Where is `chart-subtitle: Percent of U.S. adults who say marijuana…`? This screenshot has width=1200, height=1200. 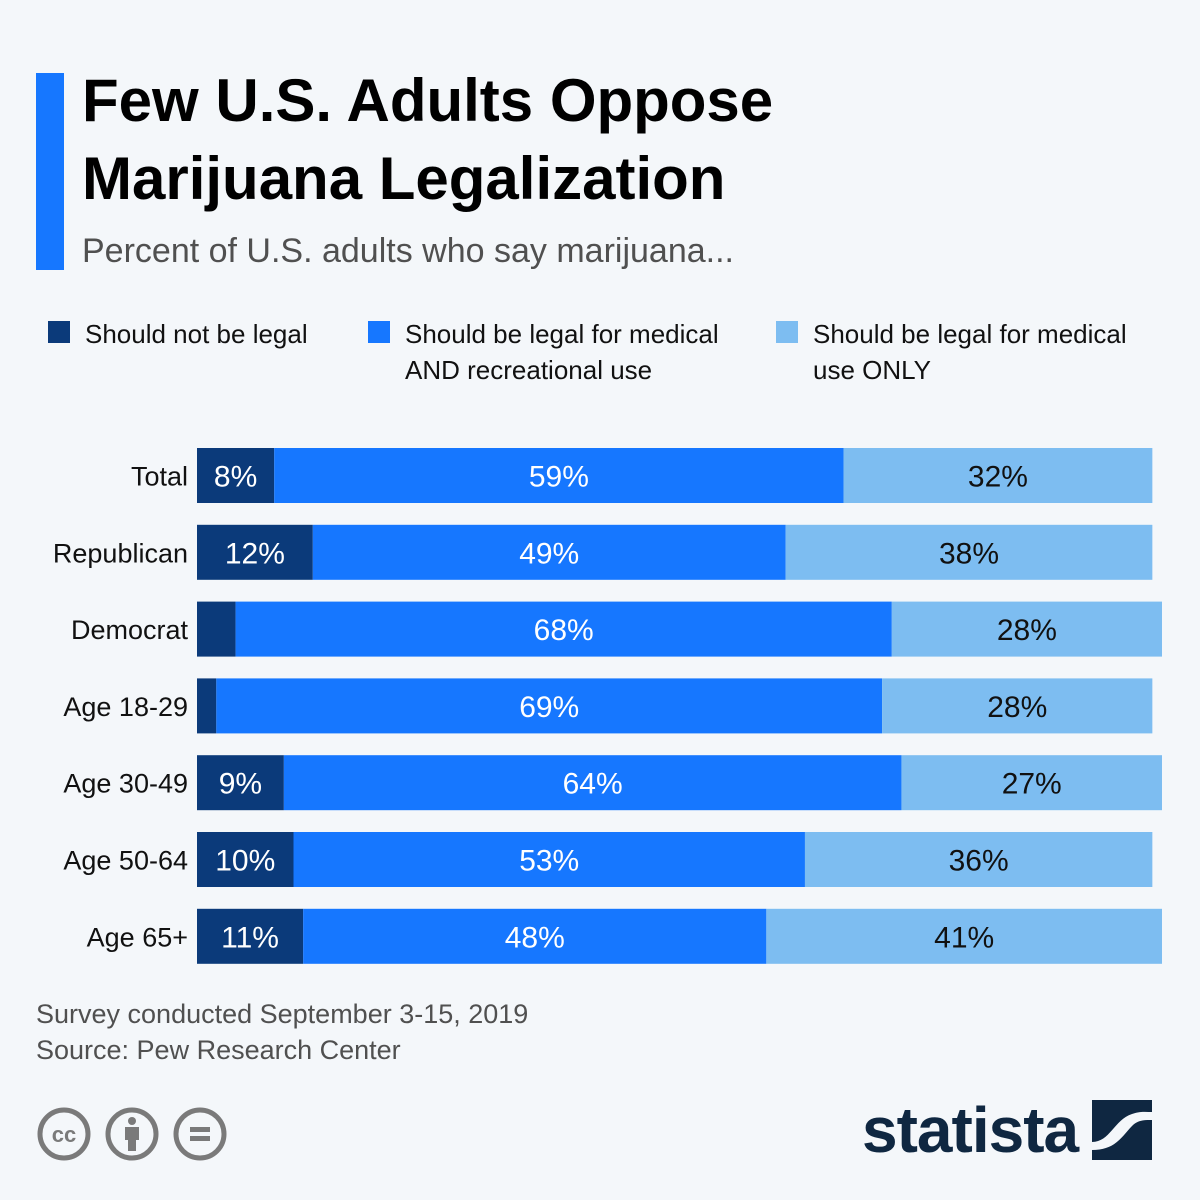
chart-subtitle: Percent of U.S. adults who say marijuana… is located at coordinates (408, 251).